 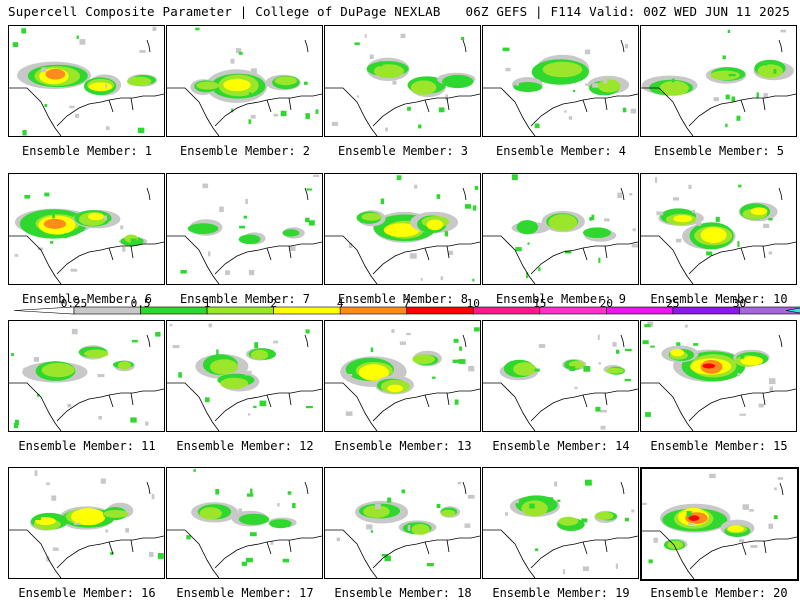 I want to click on member-label: Ensemble Member: 19, so click(x=561, y=593).